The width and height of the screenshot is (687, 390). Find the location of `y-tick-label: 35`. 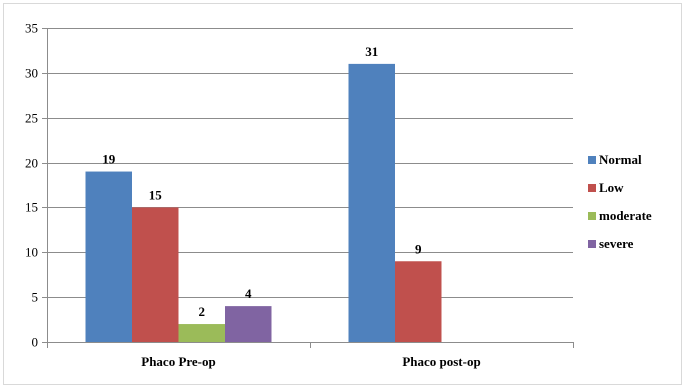

y-tick-label: 35 is located at coordinates (31, 28).